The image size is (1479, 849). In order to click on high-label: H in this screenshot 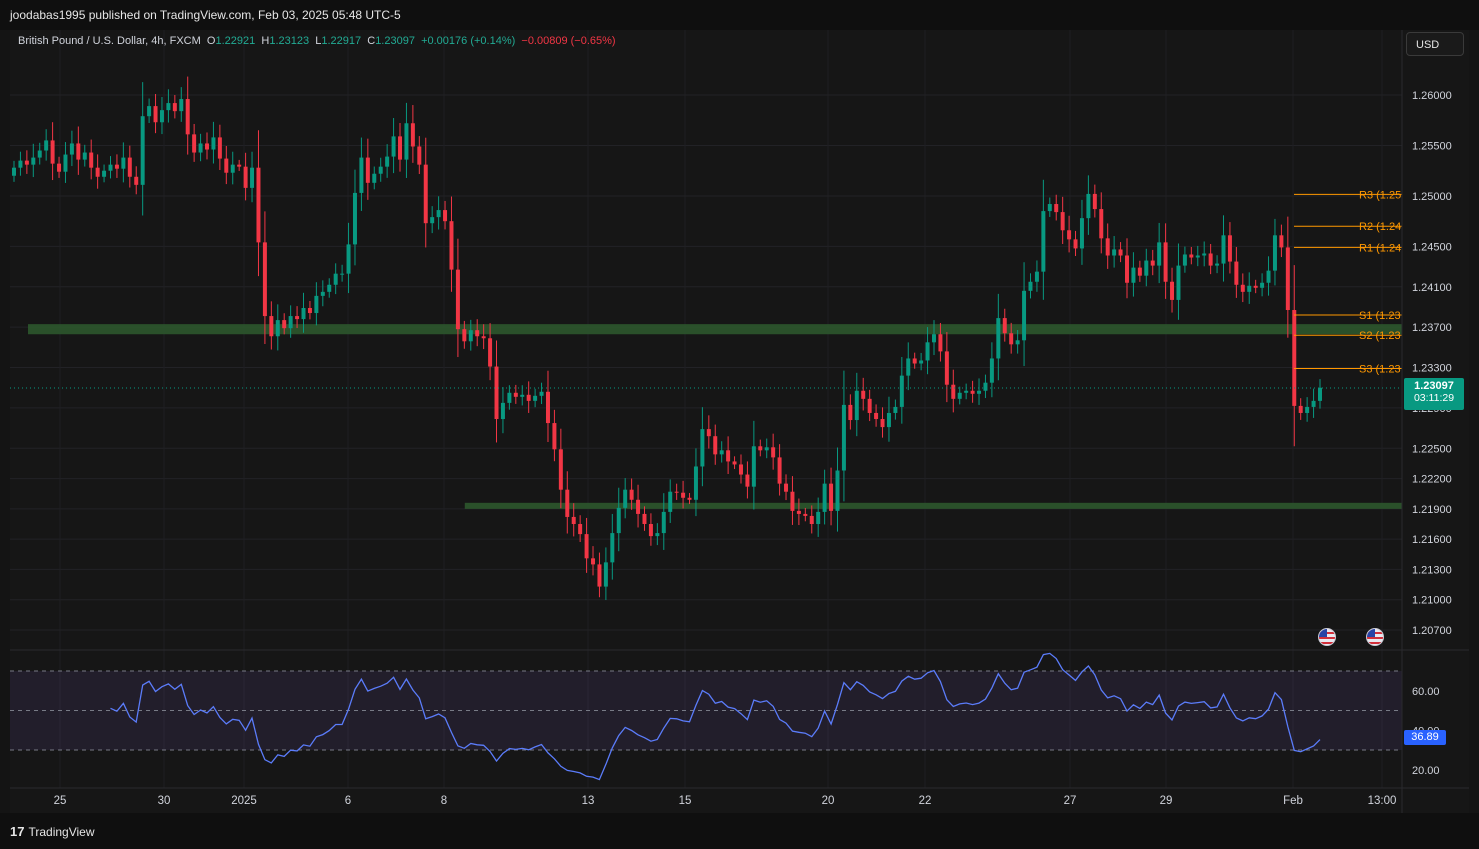, I will do `click(265, 41)`.